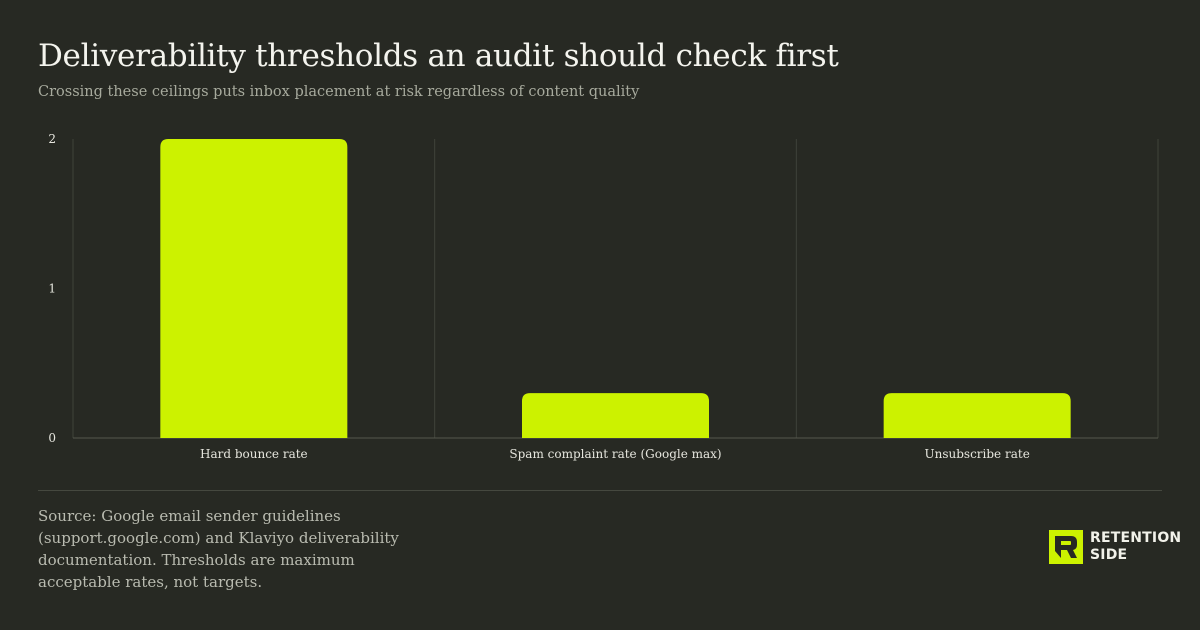 The image size is (1200, 630). Describe the element at coordinates (52, 438) in the screenshot. I see `y-tick-label: 0` at that location.